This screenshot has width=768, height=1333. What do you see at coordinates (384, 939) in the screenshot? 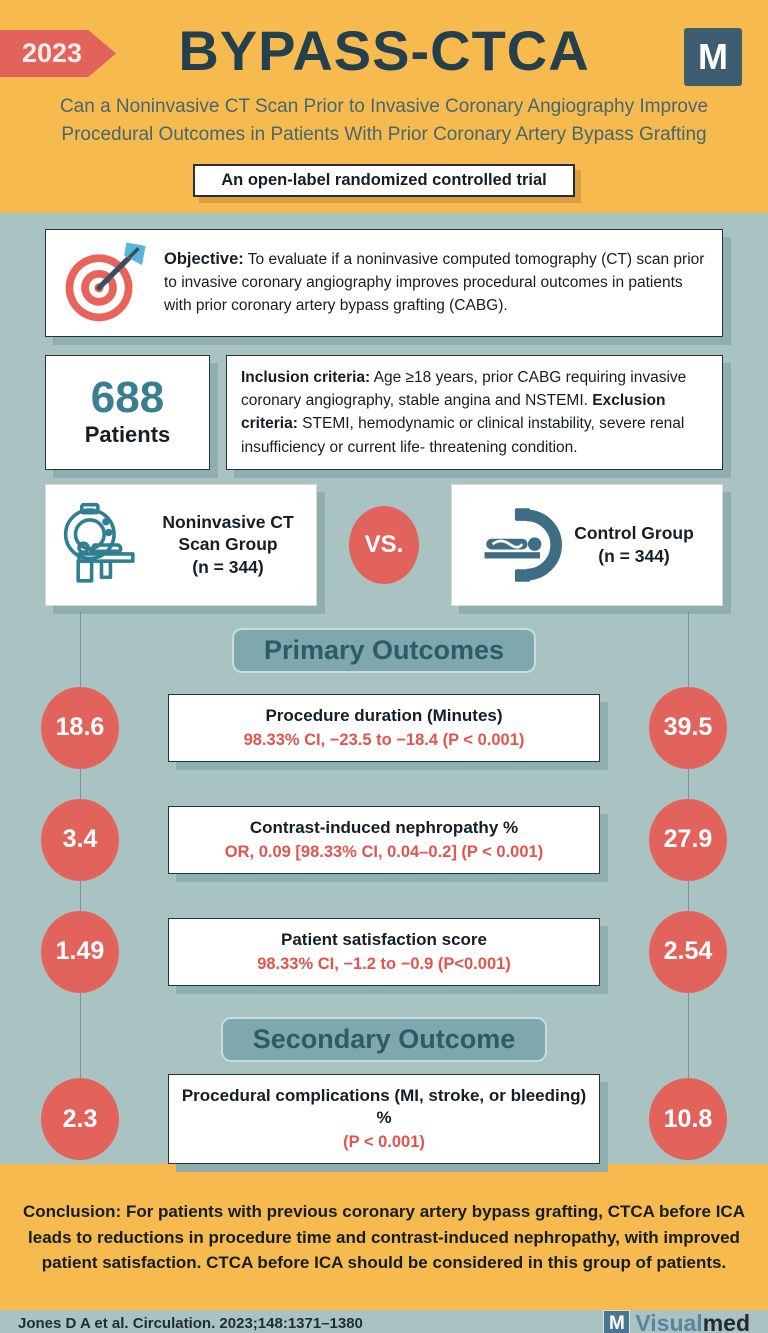
I see `outcome-title: Patient satisfaction score` at bounding box center [384, 939].